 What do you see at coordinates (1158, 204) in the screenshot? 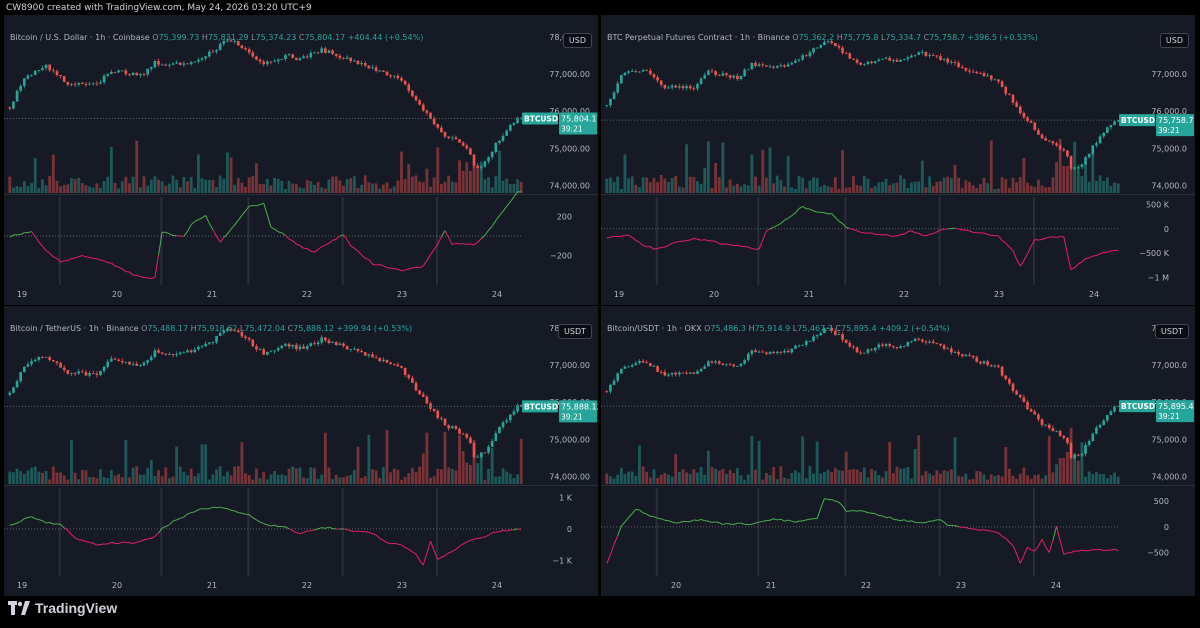
I see `osc-tick-label: 500 K` at bounding box center [1158, 204].